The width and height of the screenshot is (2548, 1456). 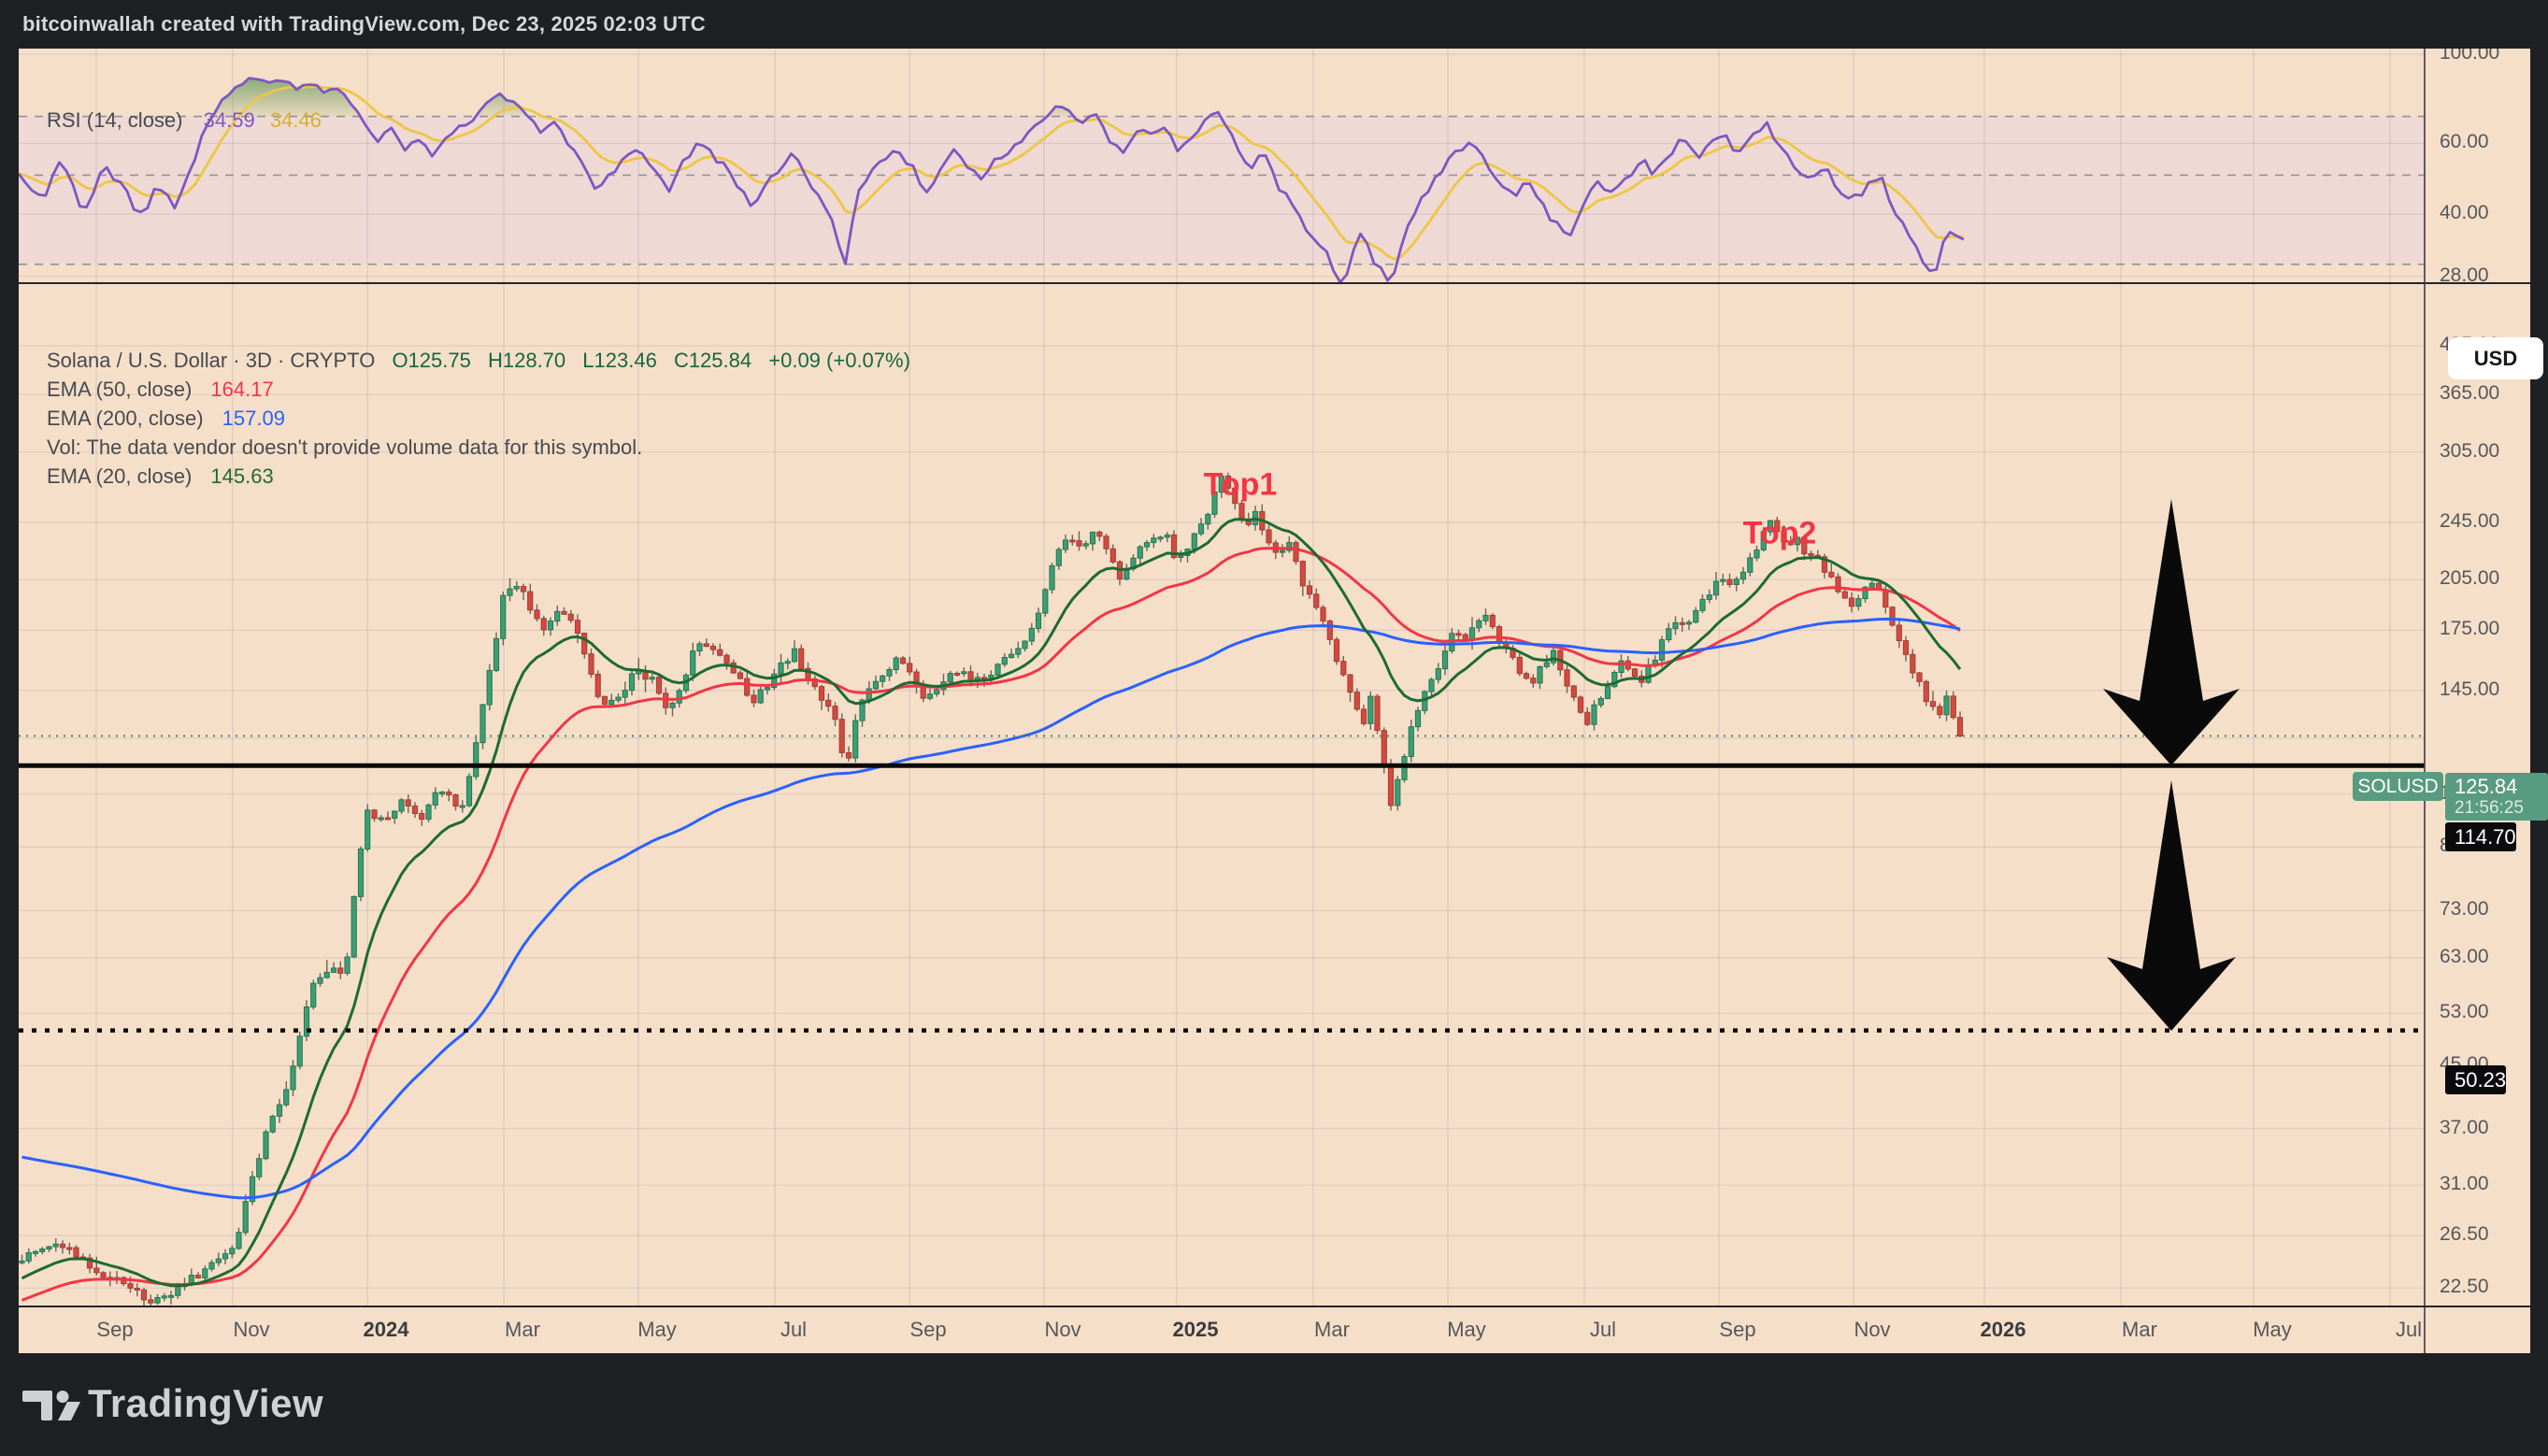 I want to click on annotation-top2: Top2, so click(x=1779, y=533).